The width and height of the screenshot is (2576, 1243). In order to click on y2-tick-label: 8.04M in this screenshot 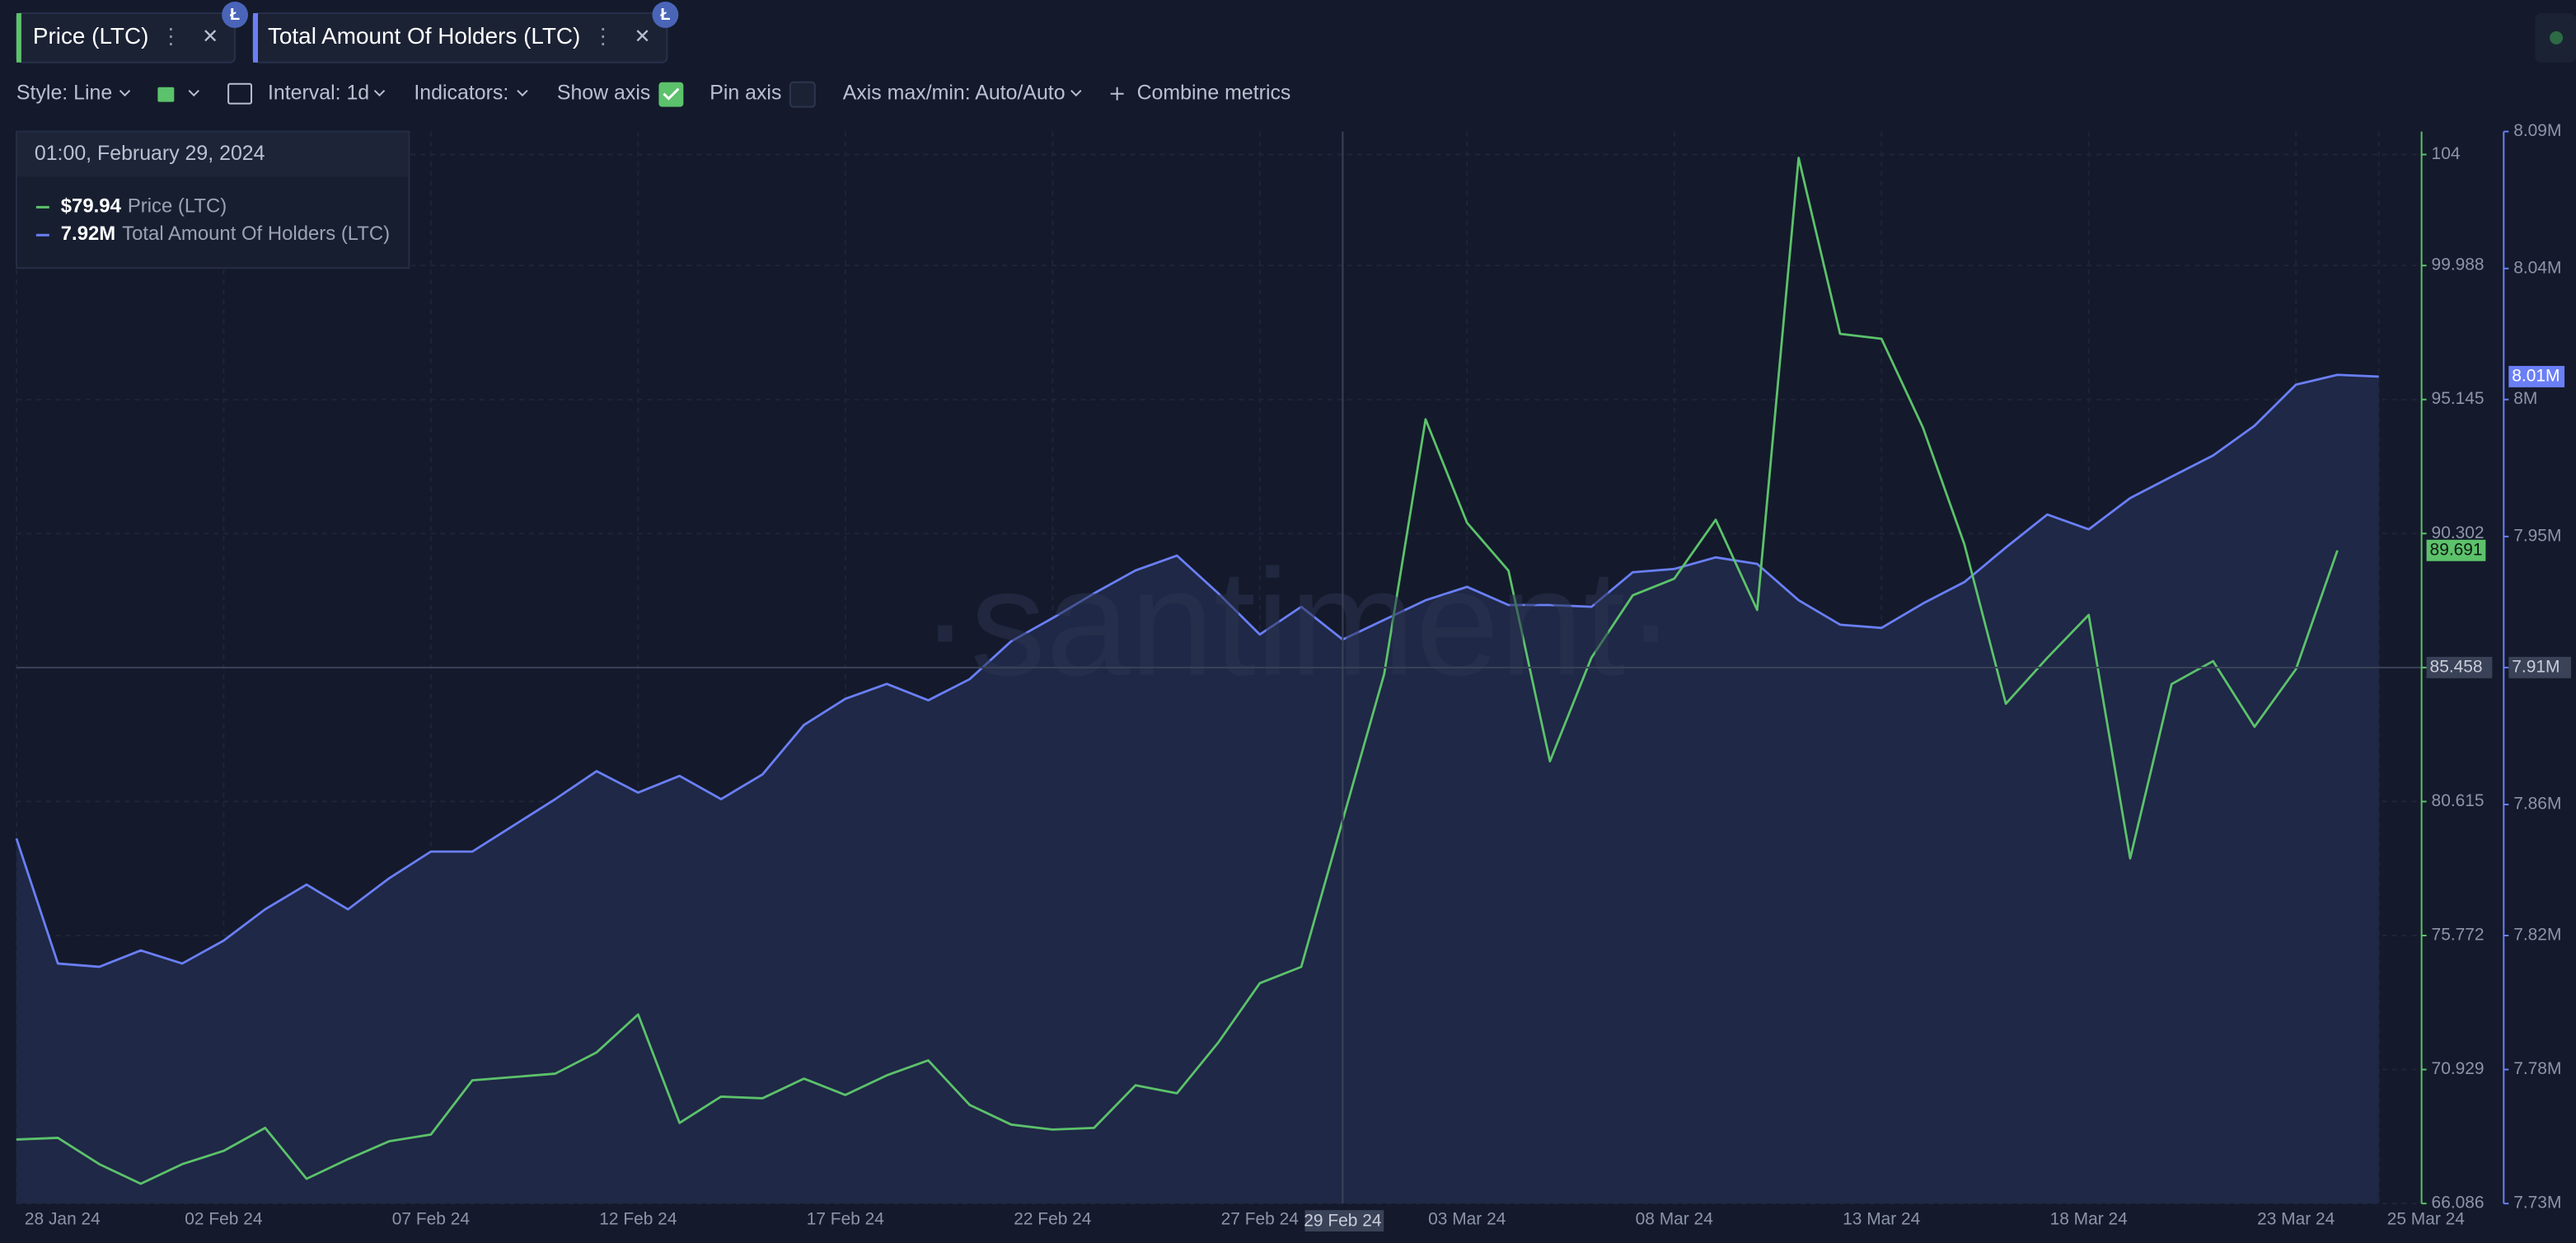, I will do `click(2537, 268)`.